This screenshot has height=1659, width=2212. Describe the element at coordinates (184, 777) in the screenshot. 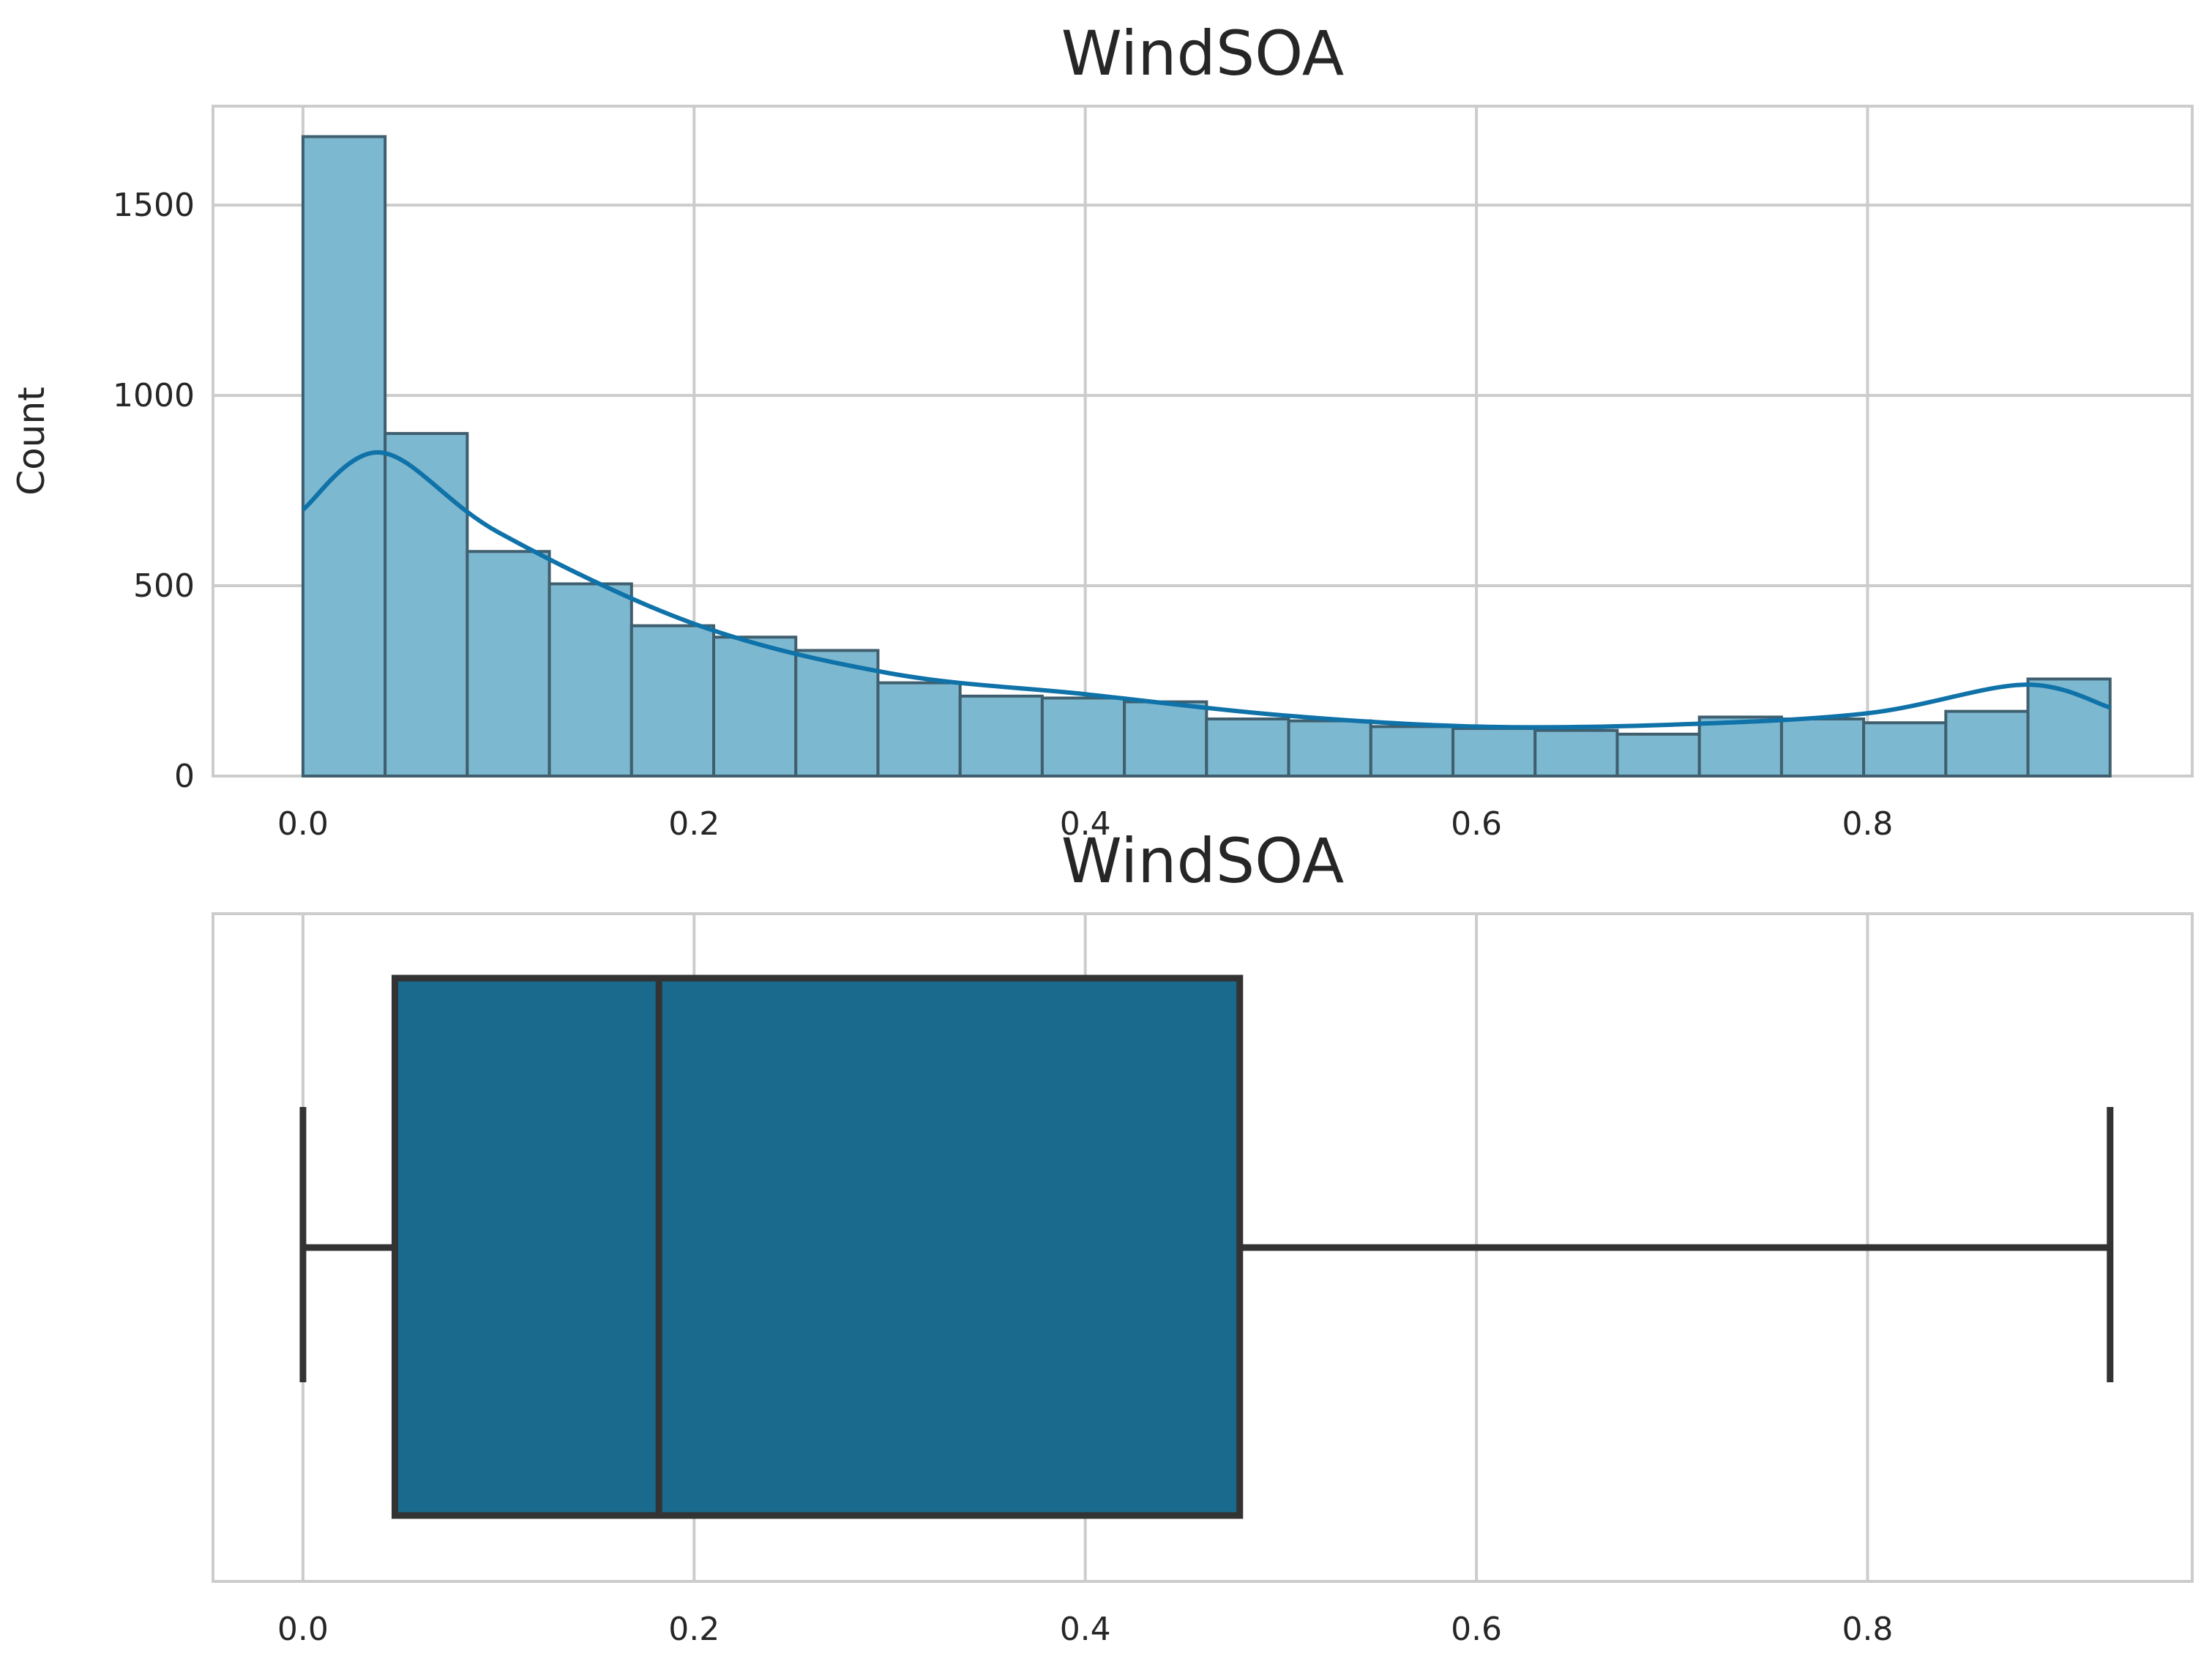

I see `y-tick-label: 0` at that location.